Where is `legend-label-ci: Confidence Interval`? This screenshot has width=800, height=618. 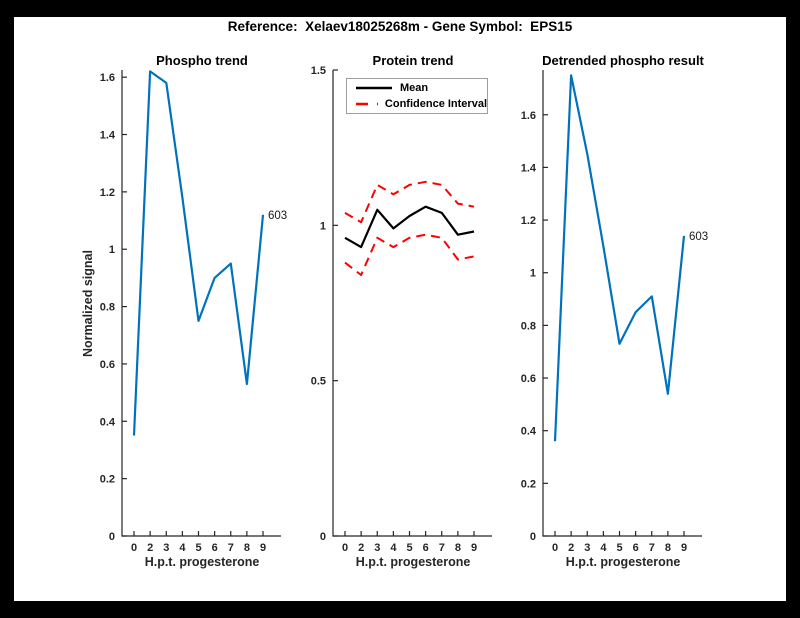
legend-label-ci: Confidence Interval is located at coordinates (435, 104).